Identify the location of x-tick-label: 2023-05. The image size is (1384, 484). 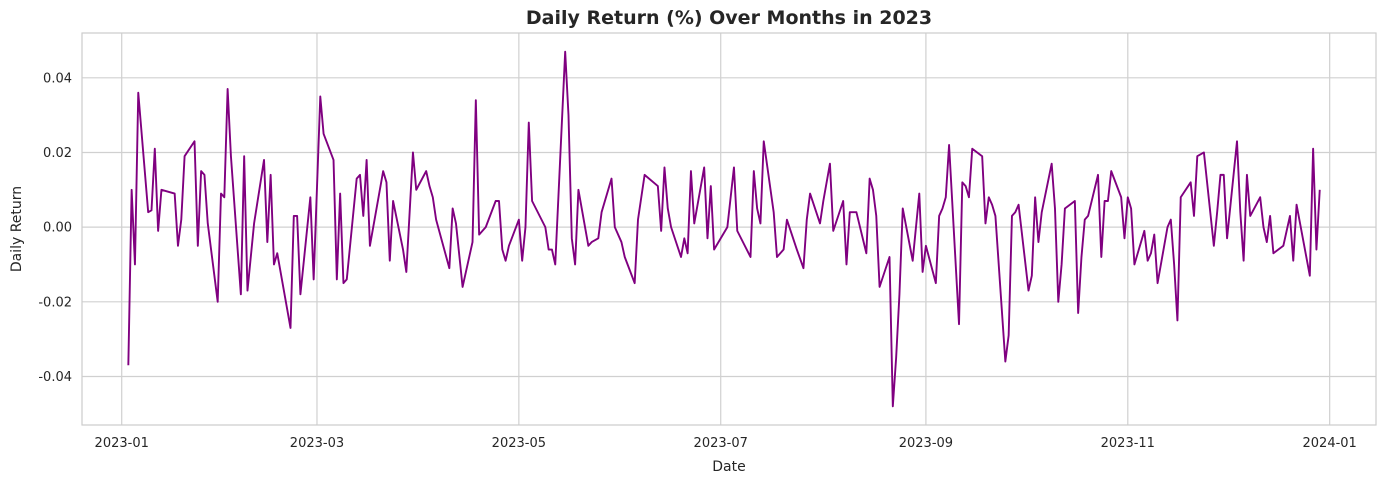
(519, 443).